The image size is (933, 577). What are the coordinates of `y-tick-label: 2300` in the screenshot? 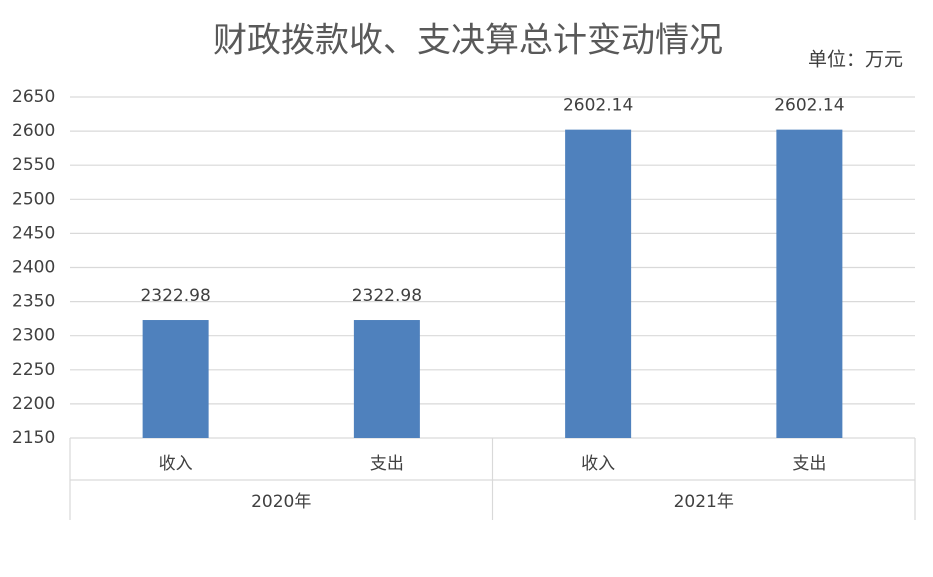 It's located at (33, 336).